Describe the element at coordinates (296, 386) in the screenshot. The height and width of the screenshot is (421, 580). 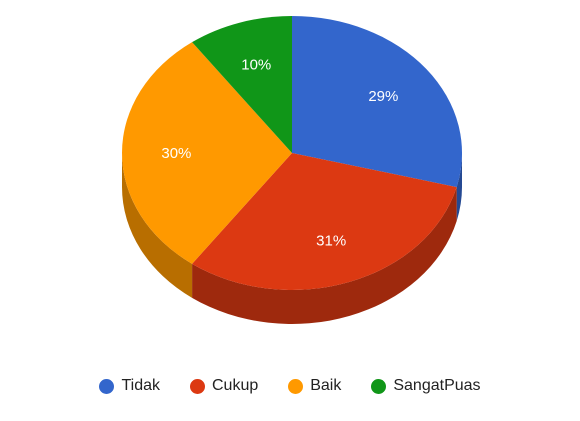
I see `legend-swatch-baik` at that location.